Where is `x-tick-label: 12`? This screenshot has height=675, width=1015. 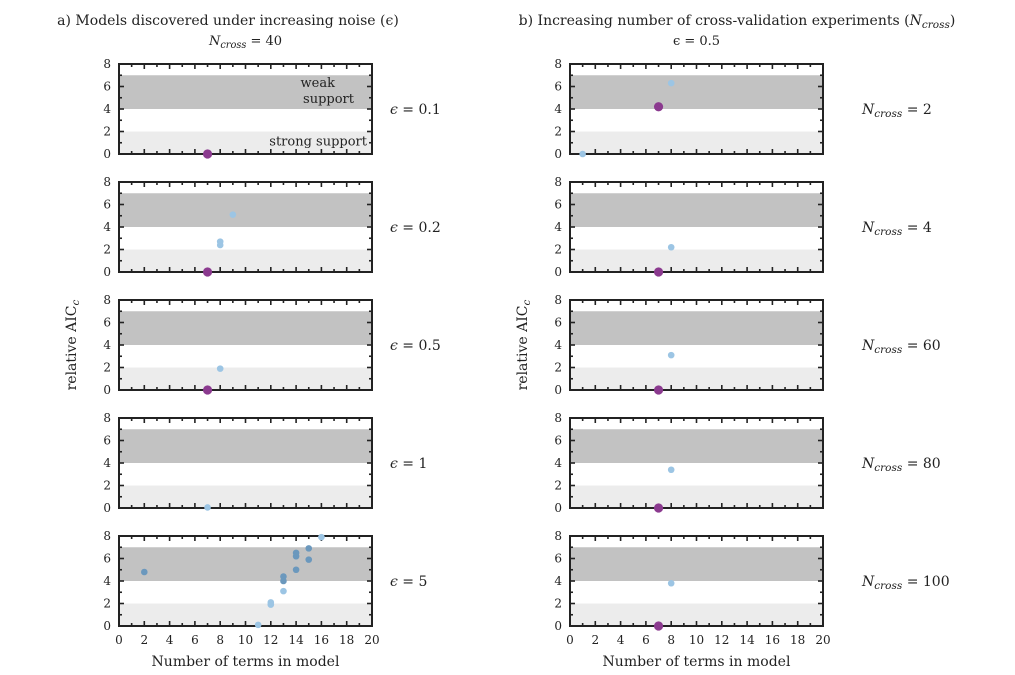
x-tick-label: 12 is located at coordinates (721, 640).